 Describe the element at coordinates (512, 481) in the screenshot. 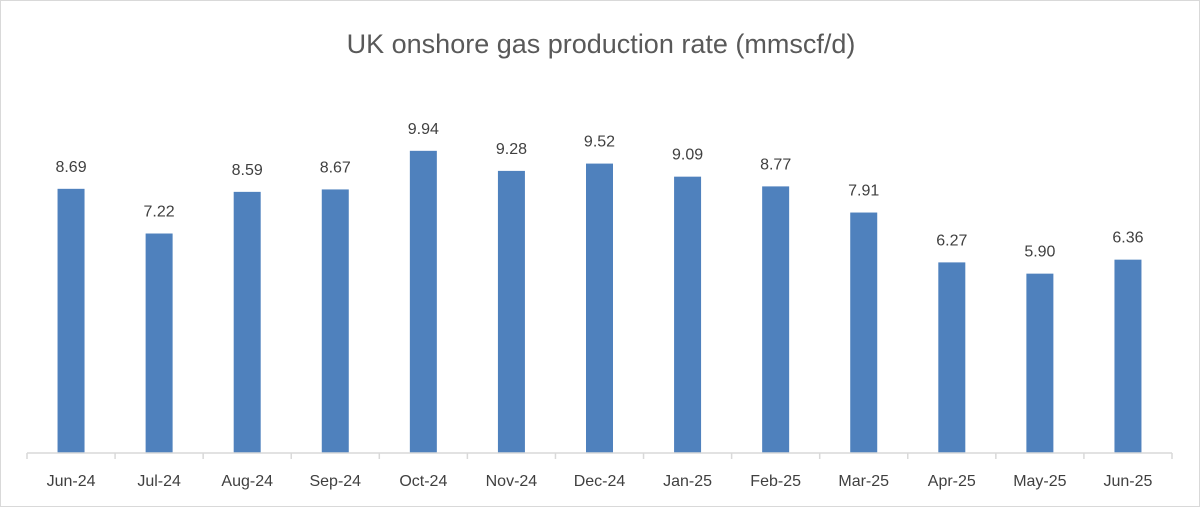

I see `x-tick-label: Nov-24` at that location.